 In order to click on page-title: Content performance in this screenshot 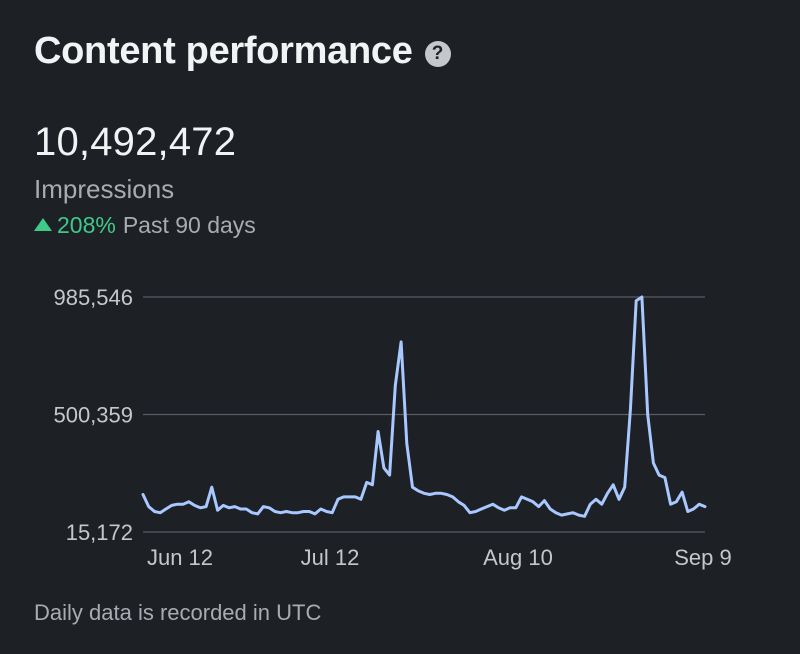, I will do `click(223, 51)`.